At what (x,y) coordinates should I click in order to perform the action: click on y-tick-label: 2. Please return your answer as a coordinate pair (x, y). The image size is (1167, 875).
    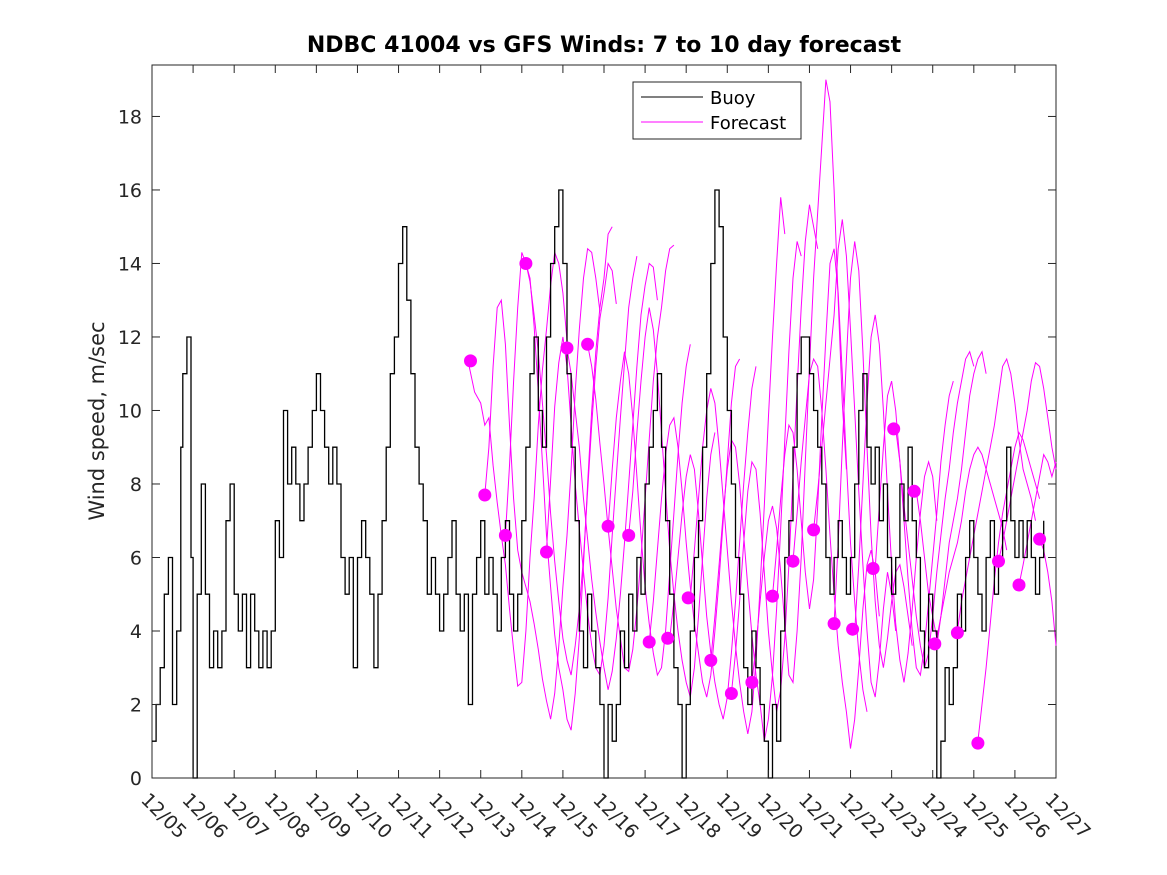
    Looking at the image, I should click on (136, 705).